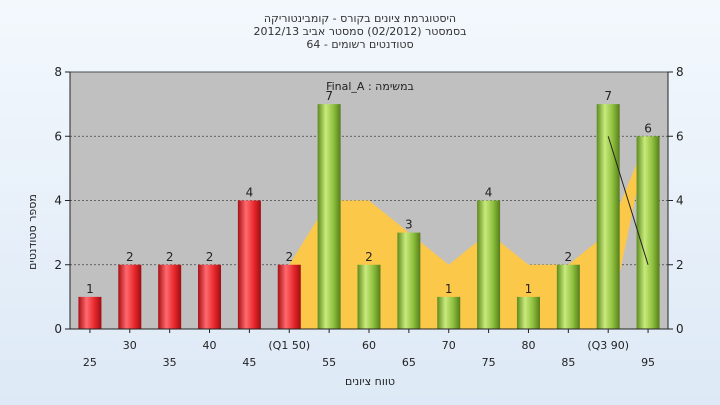 The height and width of the screenshot is (405, 720). Describe the element at coordinates (648, 362) in the screenshot. I see `x-tick-label: 95` at that location.